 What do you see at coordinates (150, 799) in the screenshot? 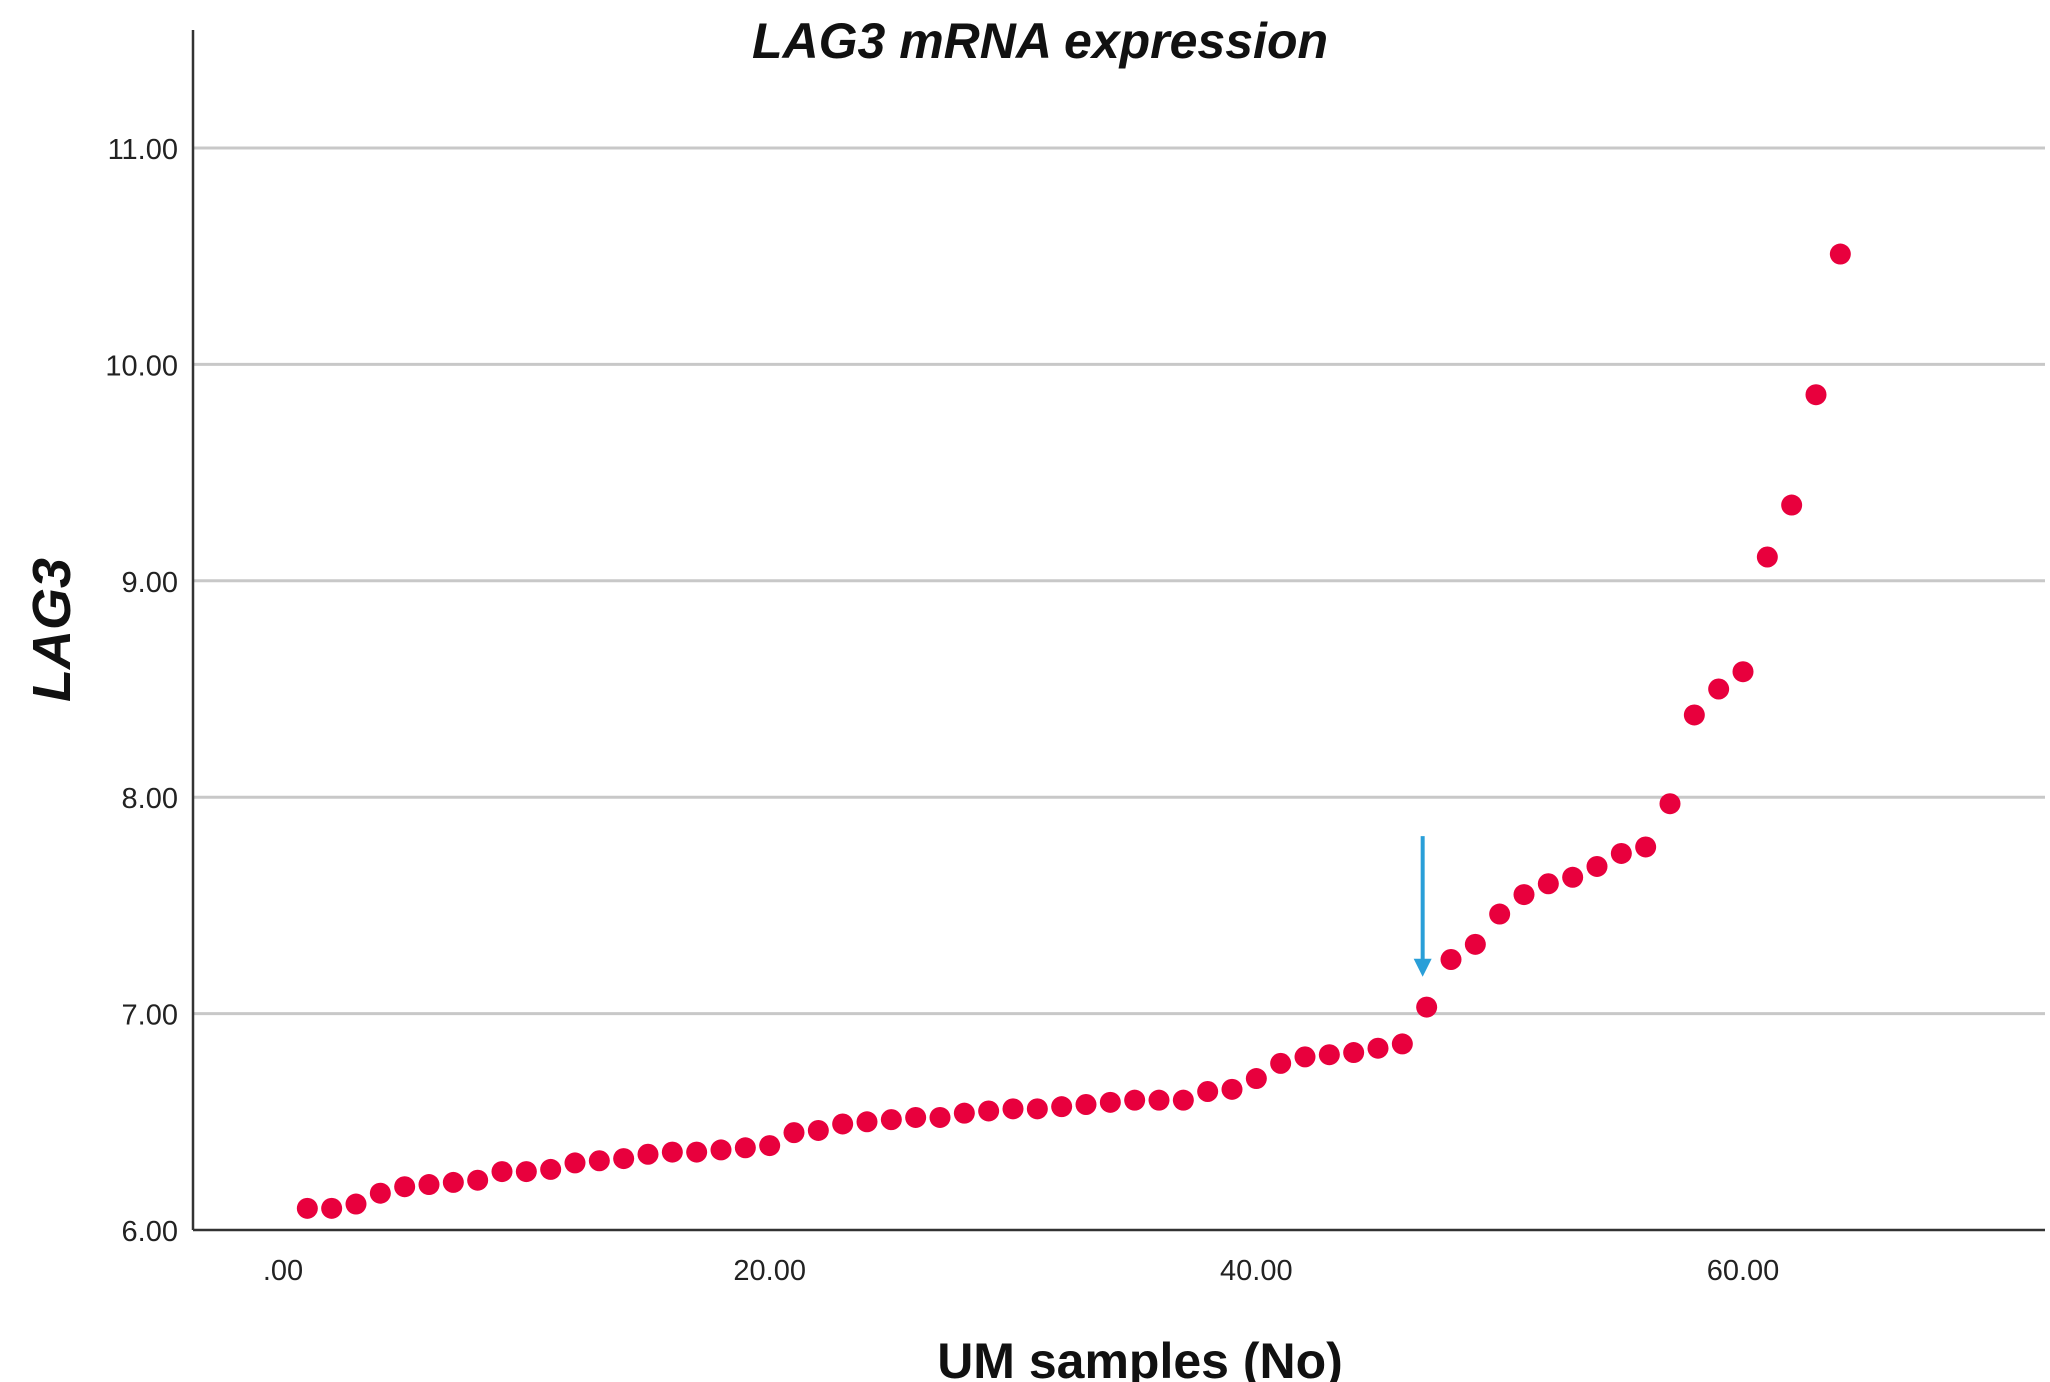
I see `y-tick-label: 8.00` at bounding box center [150, 799].